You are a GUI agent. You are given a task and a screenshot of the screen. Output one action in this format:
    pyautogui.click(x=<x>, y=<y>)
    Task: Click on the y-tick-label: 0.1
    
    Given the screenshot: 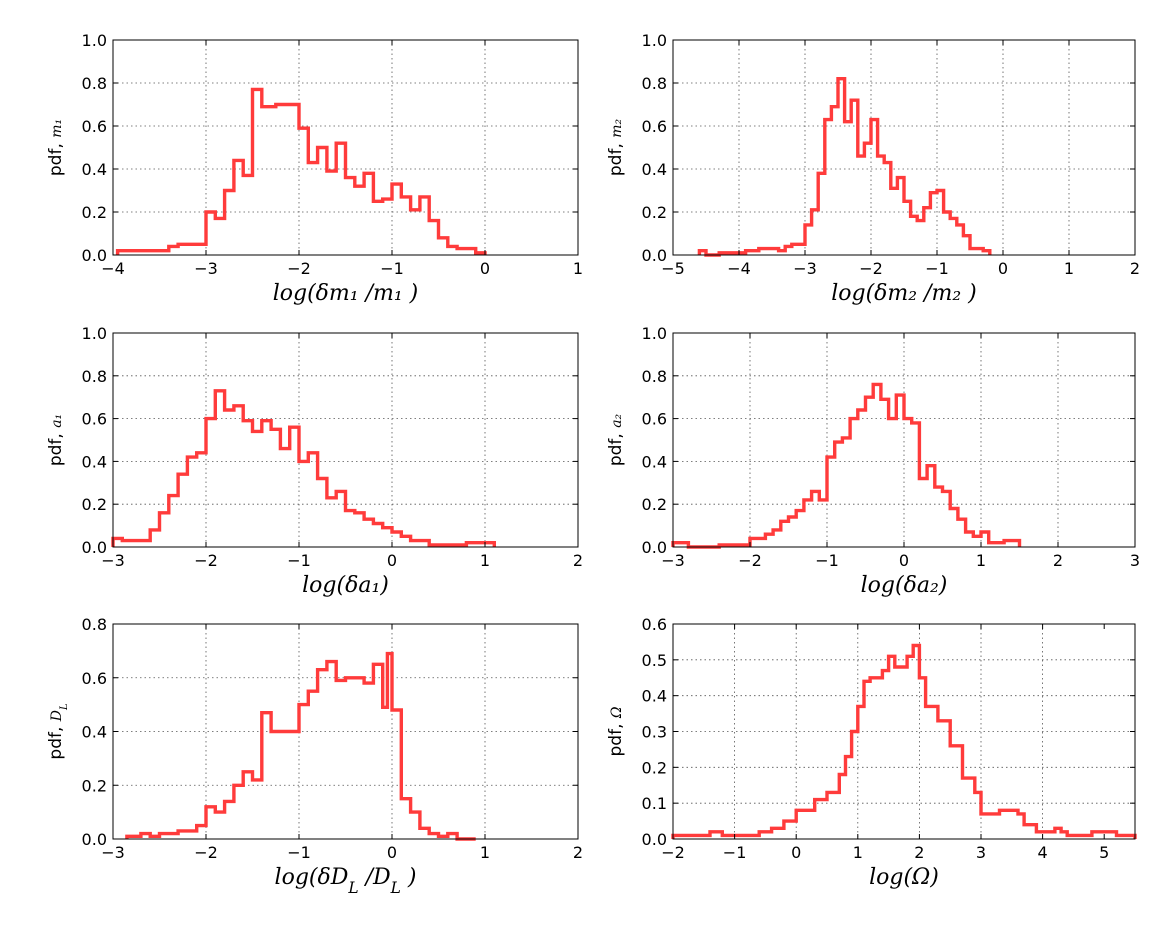 What is the action you would take?
    pyautogui.click(x=654, y=803)
    